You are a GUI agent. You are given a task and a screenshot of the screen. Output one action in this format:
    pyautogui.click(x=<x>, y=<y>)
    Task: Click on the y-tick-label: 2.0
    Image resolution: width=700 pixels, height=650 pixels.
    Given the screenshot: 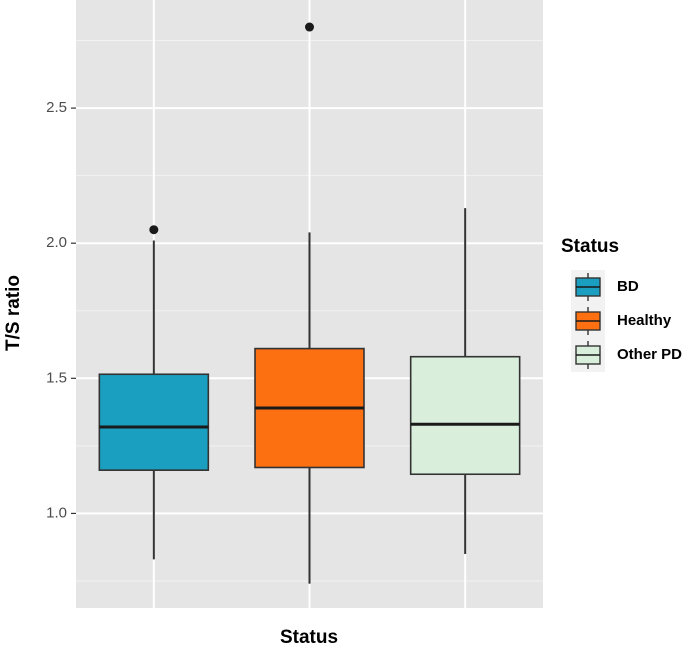 What is the action you would take?
    pyautogui.click(x=56, y=242)
    